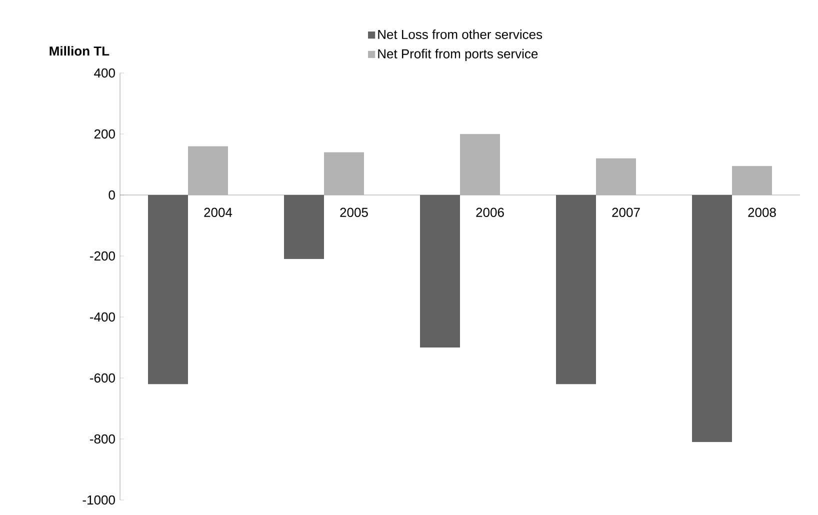 The image size is (818, 515). Describe the element at coordinates (490, 212) in the screenshot. I see `x-tick-label: 2006` at that location.